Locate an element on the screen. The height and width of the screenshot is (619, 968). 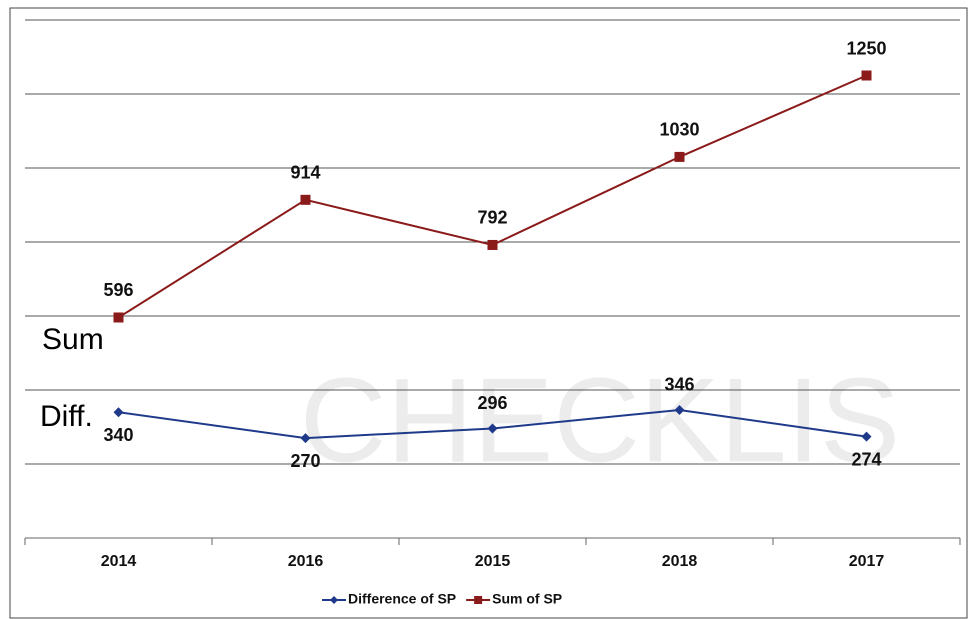
data-label: 296 is located at coordinates (492, 403).